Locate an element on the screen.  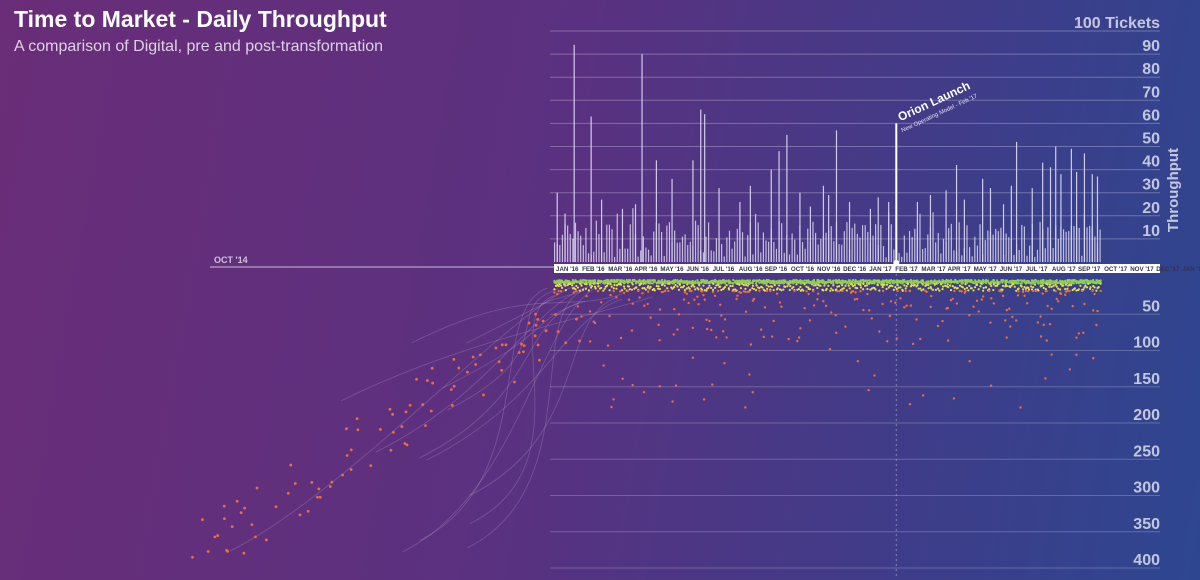
month-tick-label: MAY '17 is located at coordinates (986, 269).